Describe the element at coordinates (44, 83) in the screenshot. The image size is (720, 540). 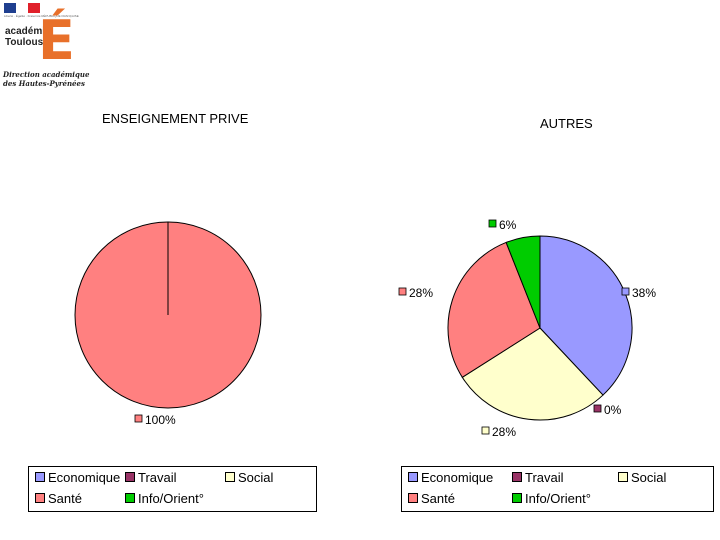
I see `direction-line-2: des Hautes-Pyrénées` at that location.